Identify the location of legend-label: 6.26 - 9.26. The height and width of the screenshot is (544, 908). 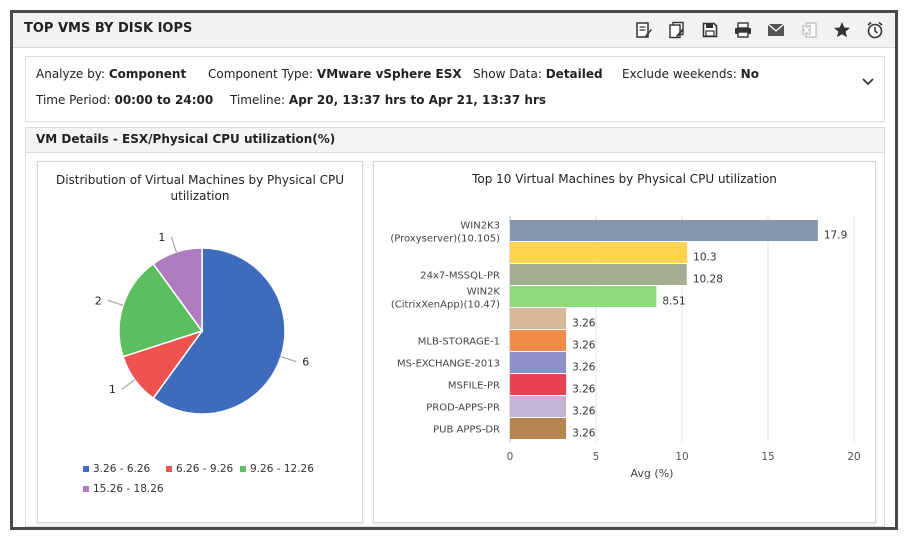
(205, 469).